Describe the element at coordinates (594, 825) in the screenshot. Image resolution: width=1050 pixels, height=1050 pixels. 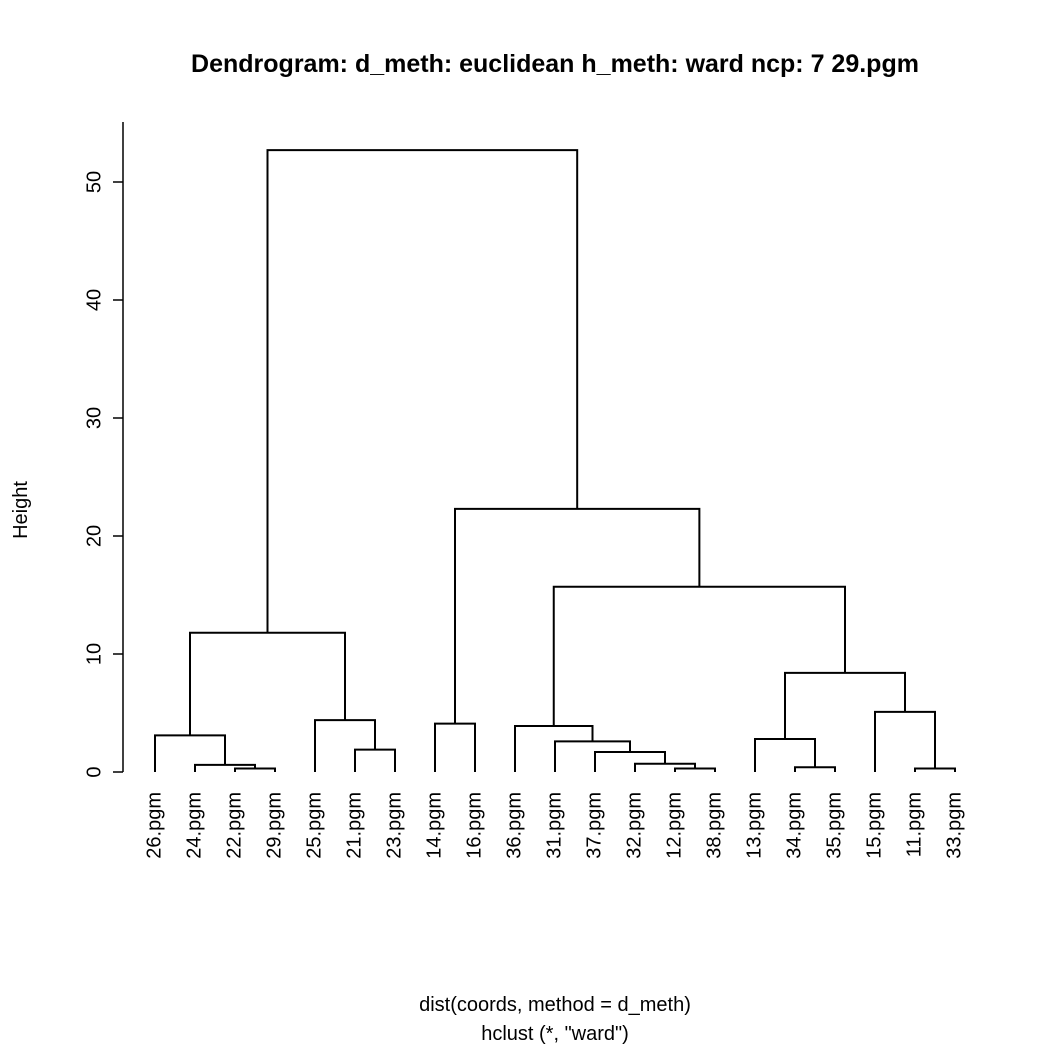
I see `leaf-label: 37.pgm` at that location.